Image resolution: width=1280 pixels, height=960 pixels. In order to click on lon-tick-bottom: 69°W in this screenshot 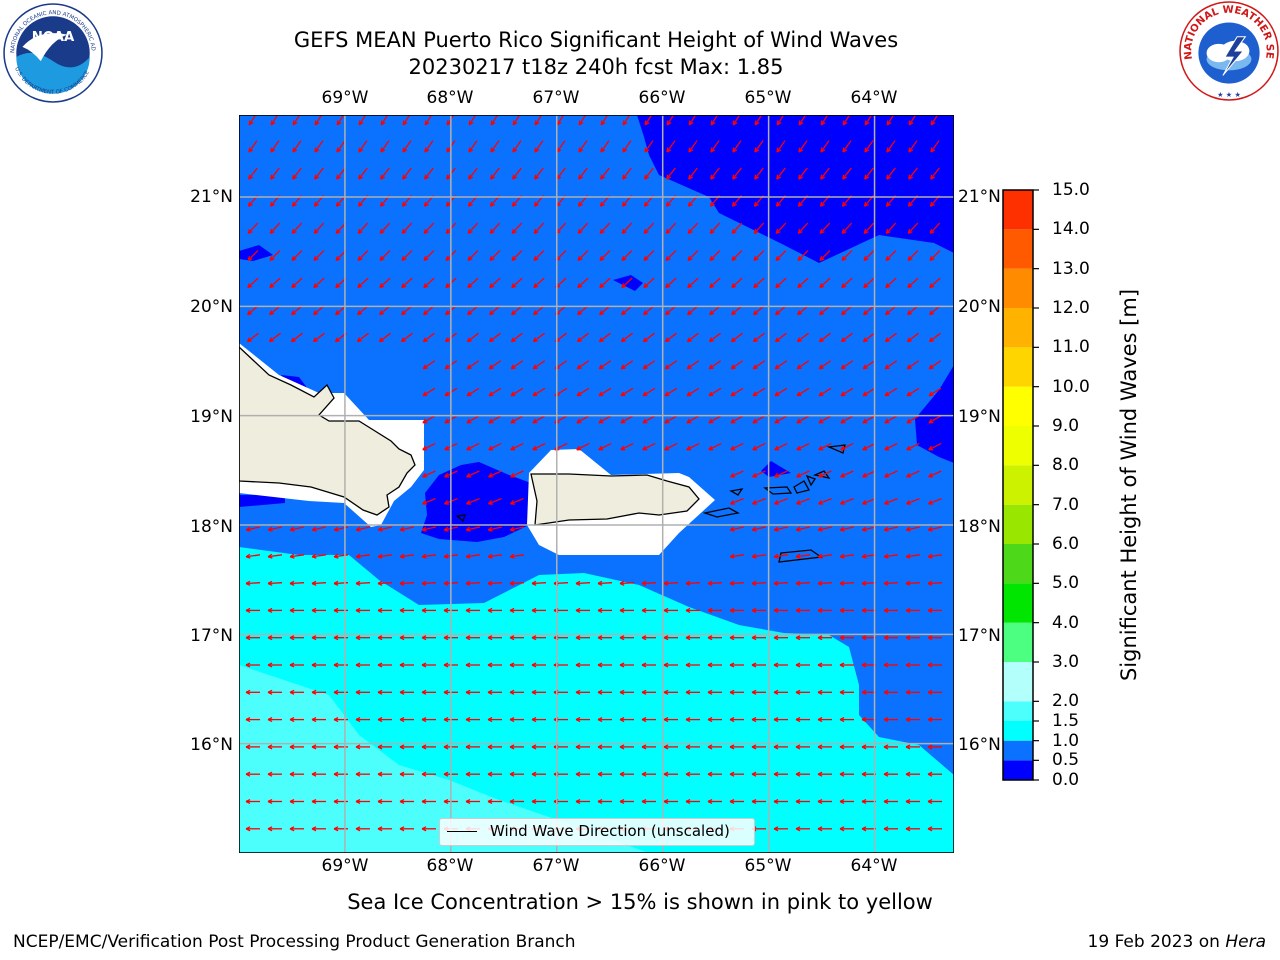, I will do `click(345, 866)`.